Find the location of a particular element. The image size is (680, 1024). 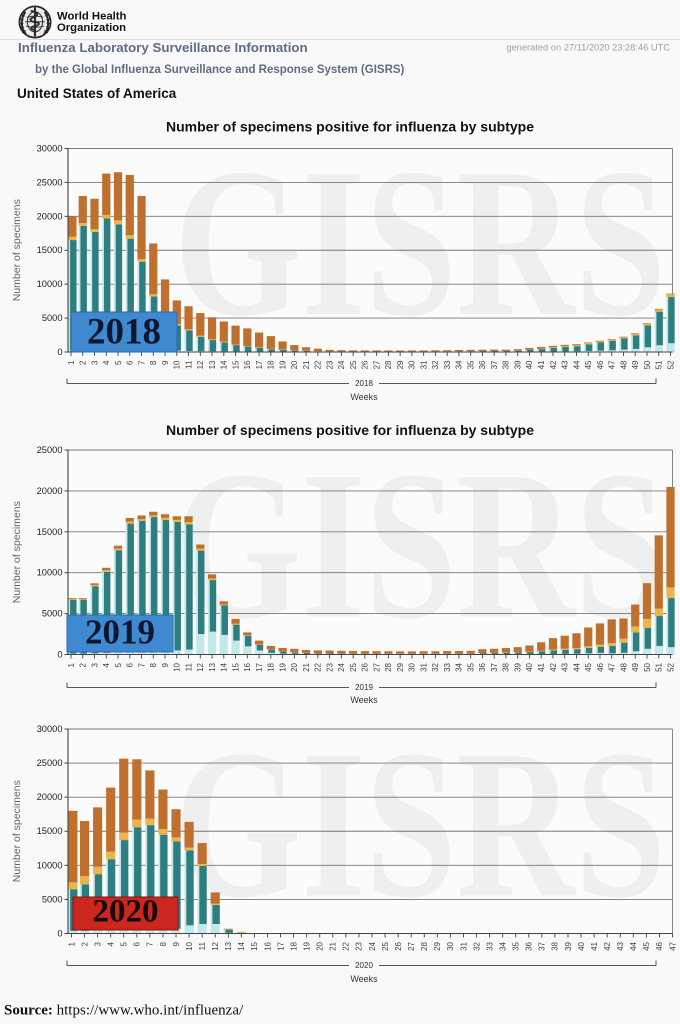

svg-text: 38 is located at coordinates (555, 945).